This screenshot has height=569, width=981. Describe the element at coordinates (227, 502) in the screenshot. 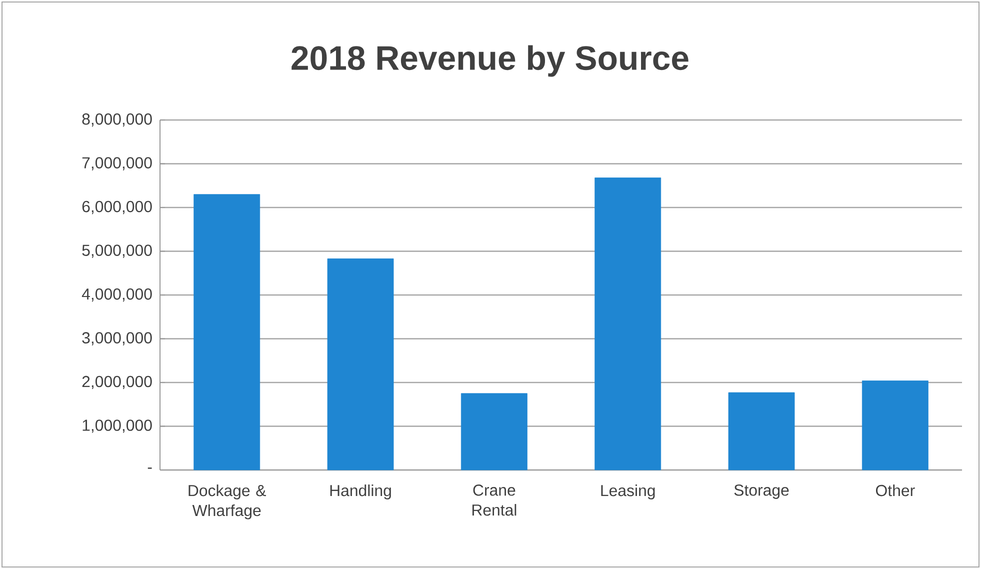

I see `x-tick-label: Dockage & Wharfage` at that location.